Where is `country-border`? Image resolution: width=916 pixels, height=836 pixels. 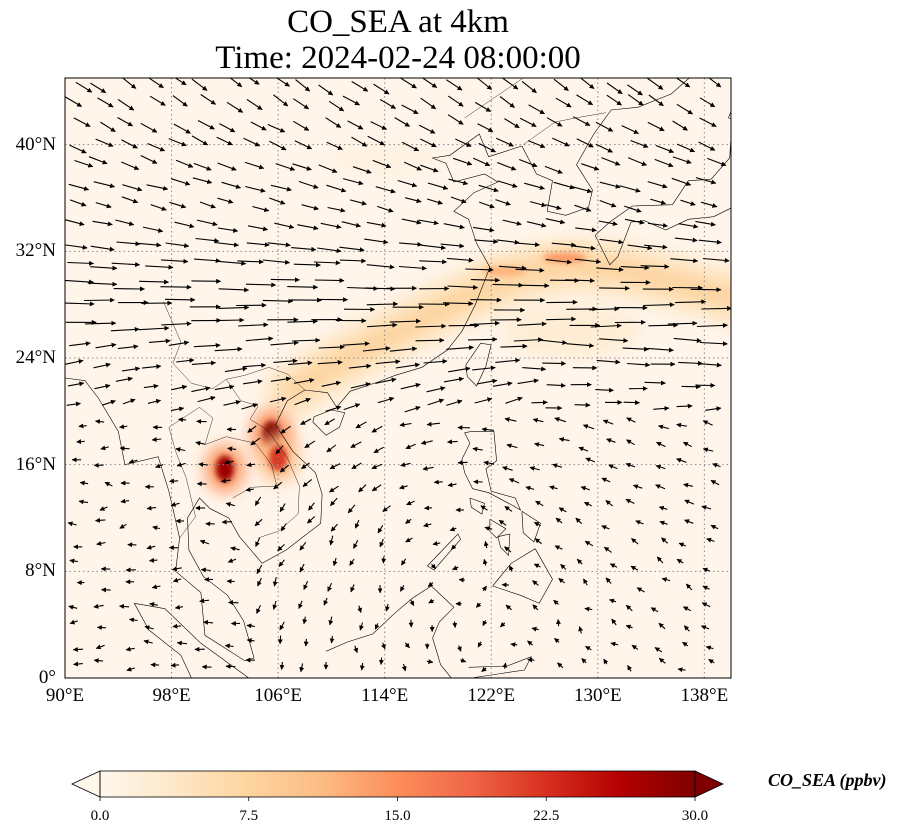 country-border is located at coordinates (263, 459).